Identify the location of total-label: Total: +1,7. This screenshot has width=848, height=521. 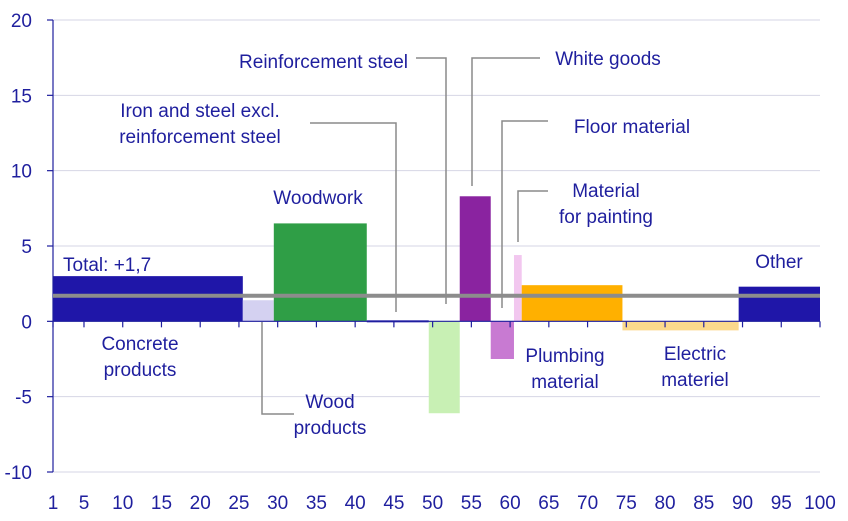
(107, 265).